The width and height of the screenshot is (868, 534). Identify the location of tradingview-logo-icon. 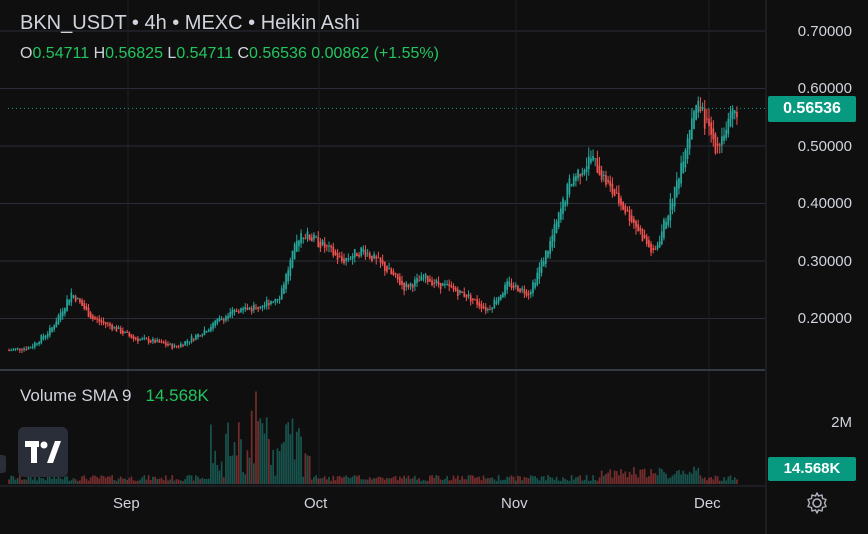
(43, 452).